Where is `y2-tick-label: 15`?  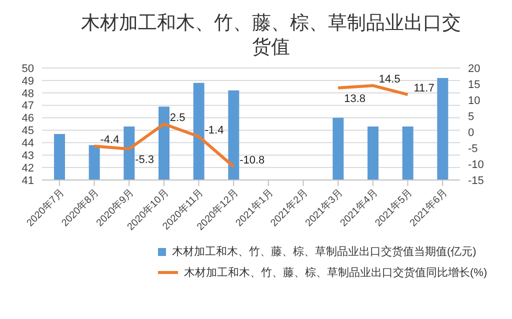
y2-tick-label: 15 is located at coordinates (474, 84).